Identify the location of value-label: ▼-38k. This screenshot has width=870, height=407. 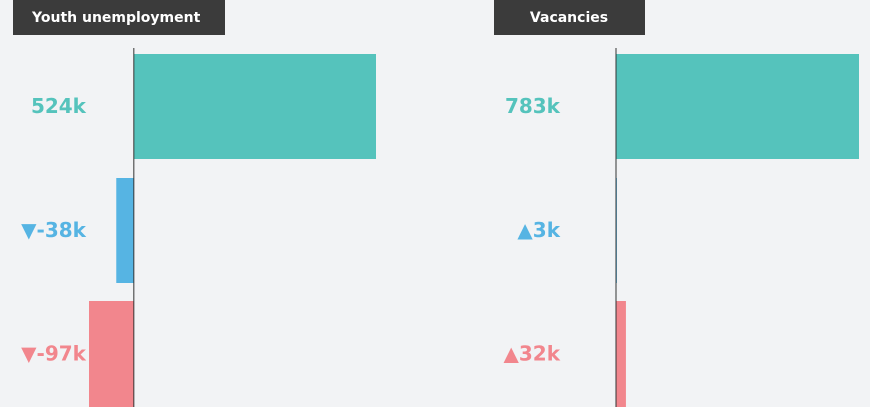
(54, 230).